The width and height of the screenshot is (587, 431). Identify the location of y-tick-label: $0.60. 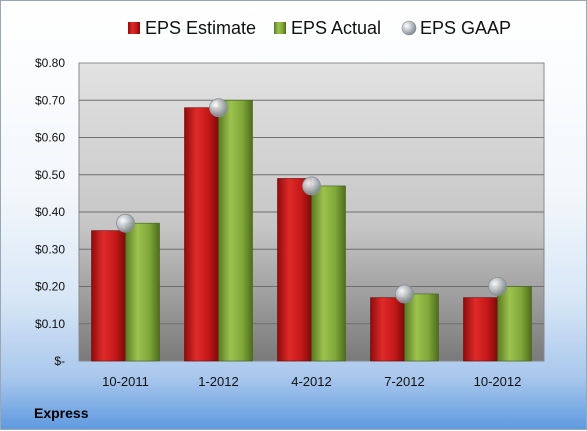
(50, 138).